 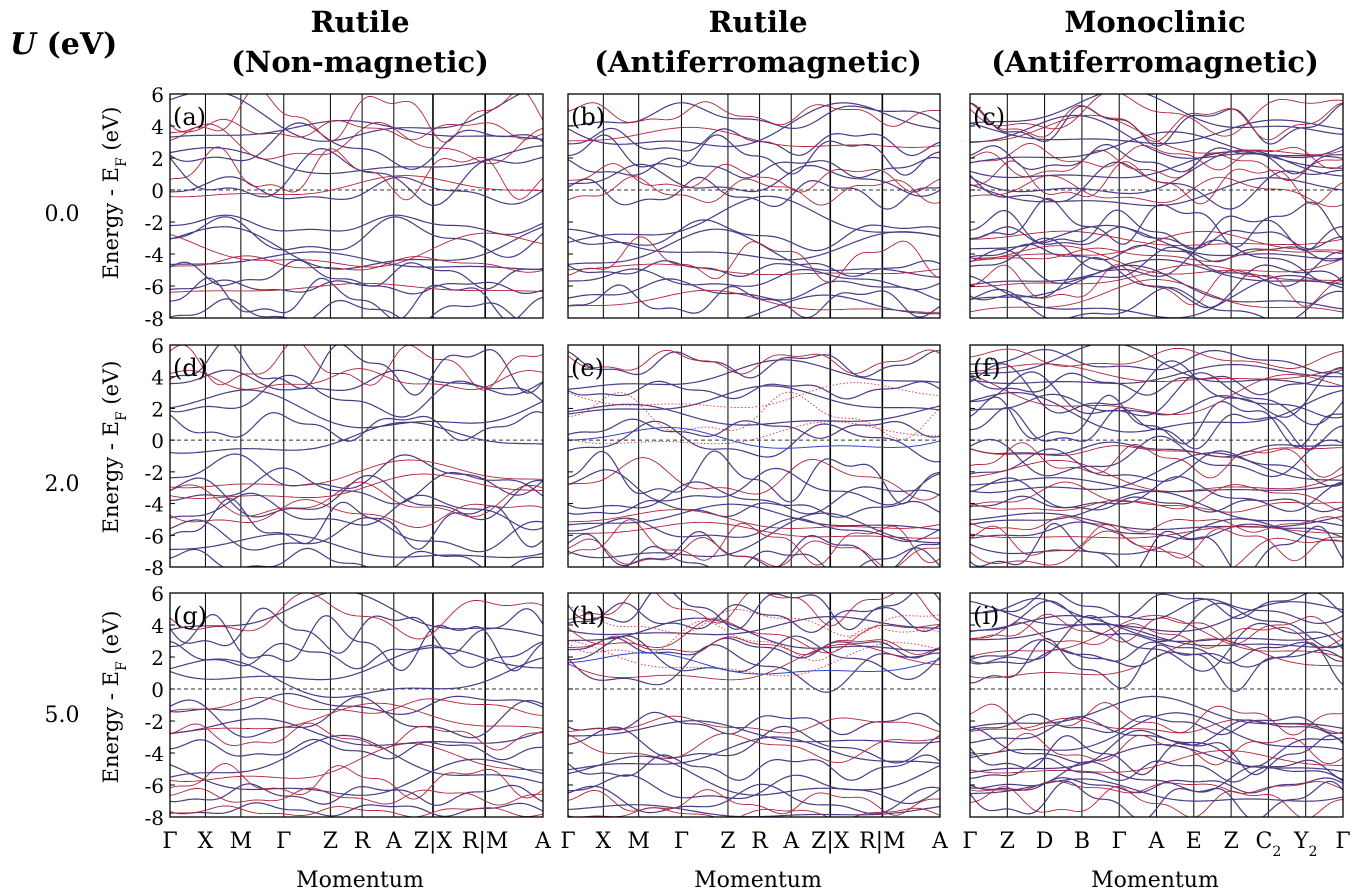 What do you see at coordinates (1301, 841) in the screenshot?
I see `x-tick-label-main: Y` at bounding box center [1301, 841].